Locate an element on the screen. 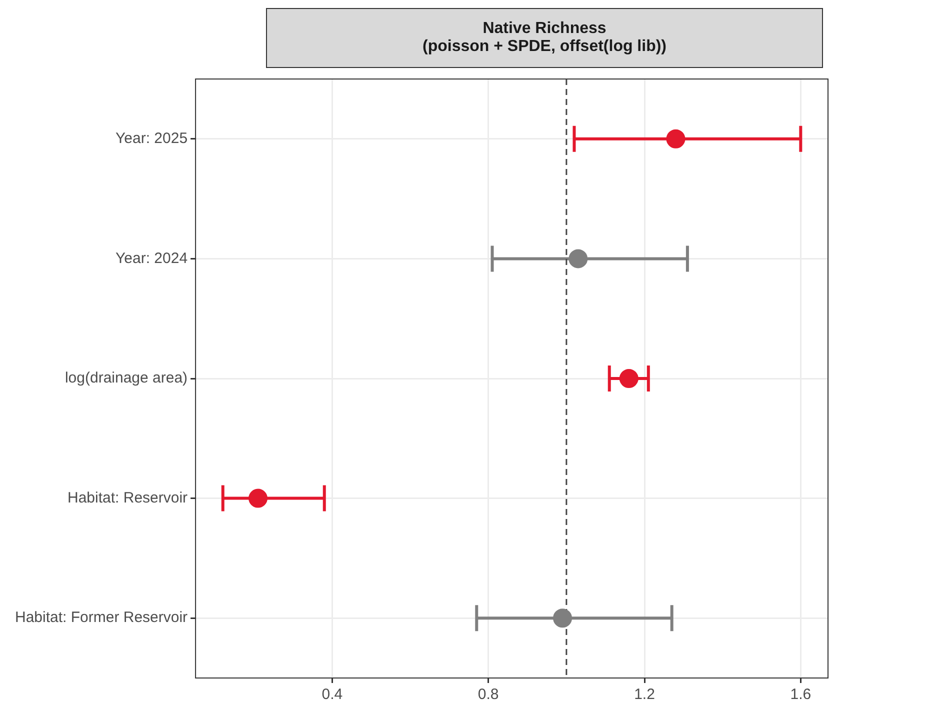 The image size is (942, 711). x-tick-label: 1.6 is located at coordinates (801, 695).